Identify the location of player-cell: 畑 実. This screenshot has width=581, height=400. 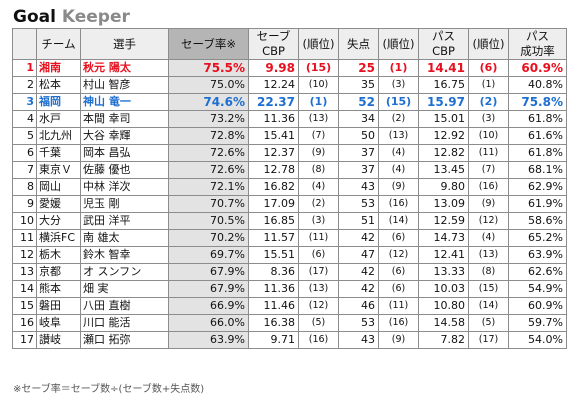
(124, 289).